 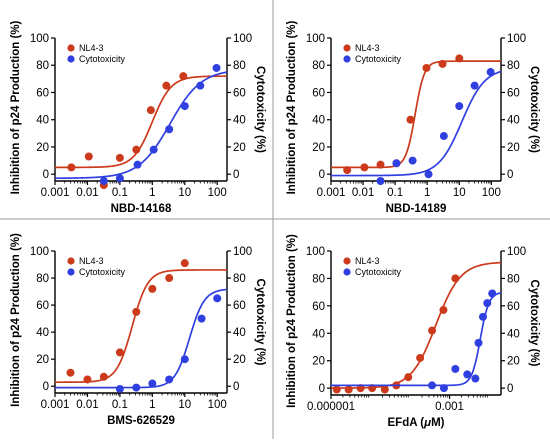 I want to click on panel-4-legend-label-cyto: Cytotoxicity, so click(x=378, y=272).